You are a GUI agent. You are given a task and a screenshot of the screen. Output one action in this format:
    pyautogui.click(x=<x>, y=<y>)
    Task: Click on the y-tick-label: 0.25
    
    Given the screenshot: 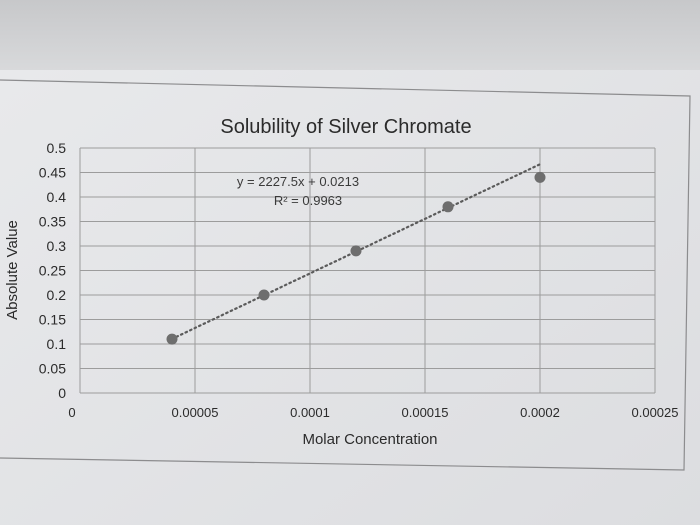 What is the action you would take?
    pyautogui.click(x=52, y=271)
    